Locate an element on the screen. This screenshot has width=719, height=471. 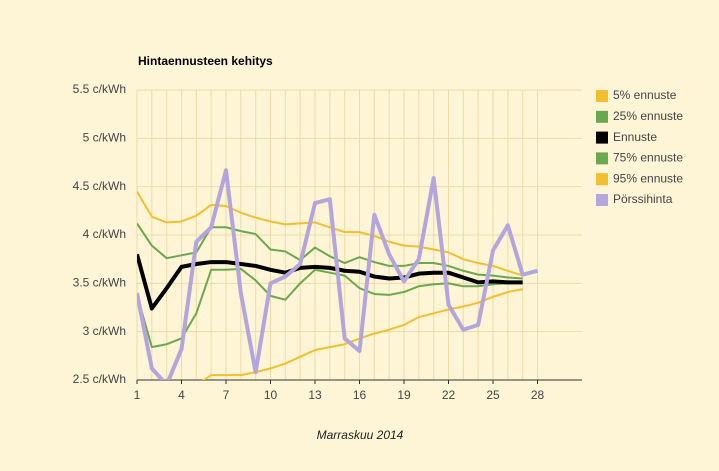
x-axis-label: Marraskuu 2014 is located at coordinates (360, 435).